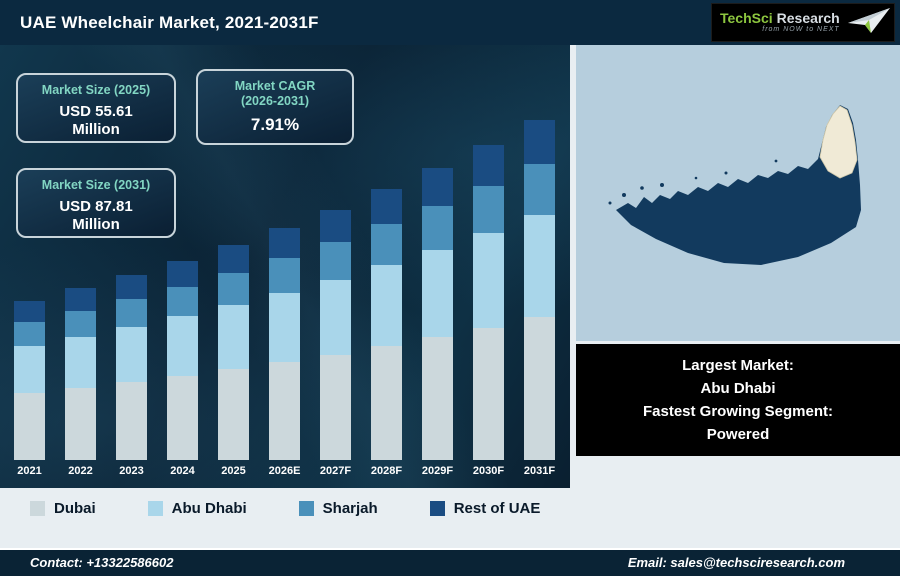  I want to click on legend-item: Dubai, so click(63, 508).